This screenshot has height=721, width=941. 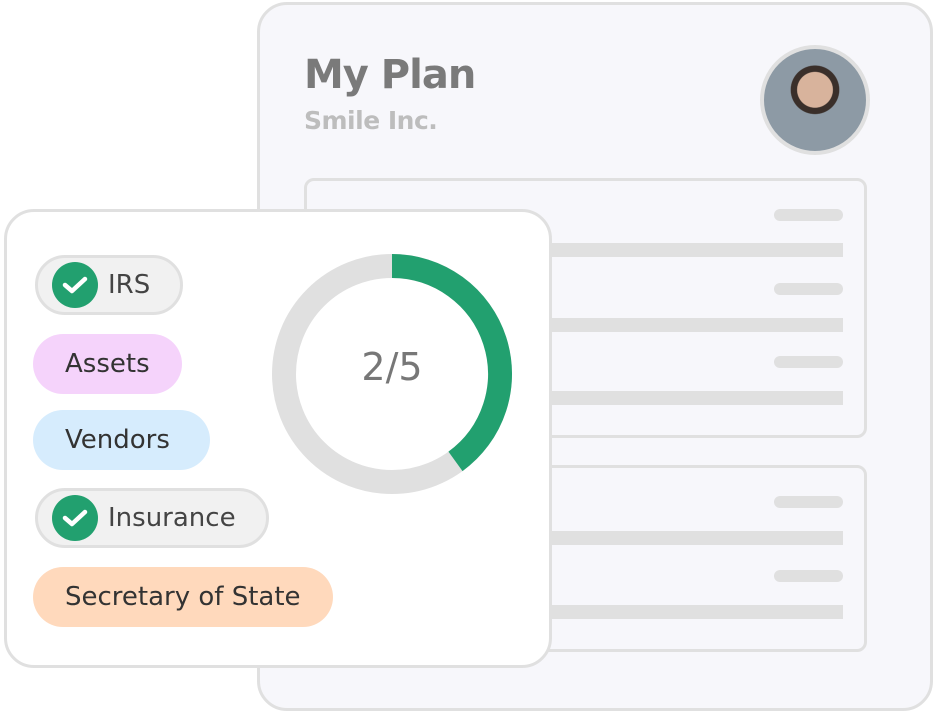 I want to click on chip-insurance: Insurance, so click(x=152, y=518).